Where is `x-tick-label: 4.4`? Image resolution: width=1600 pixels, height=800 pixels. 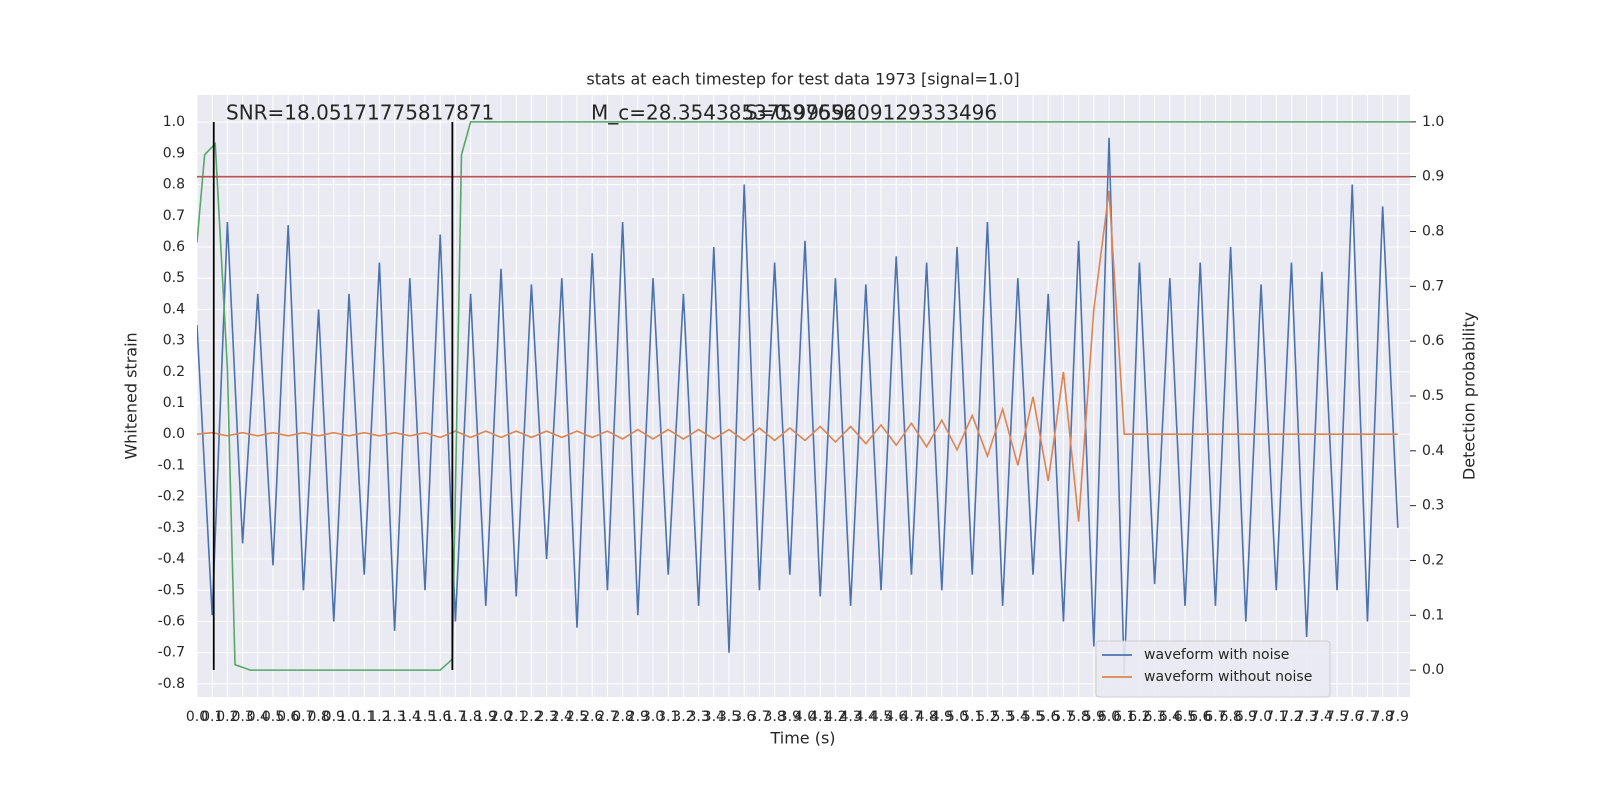
x-tick-label: 4.4 is located at coordinates (866, 717).